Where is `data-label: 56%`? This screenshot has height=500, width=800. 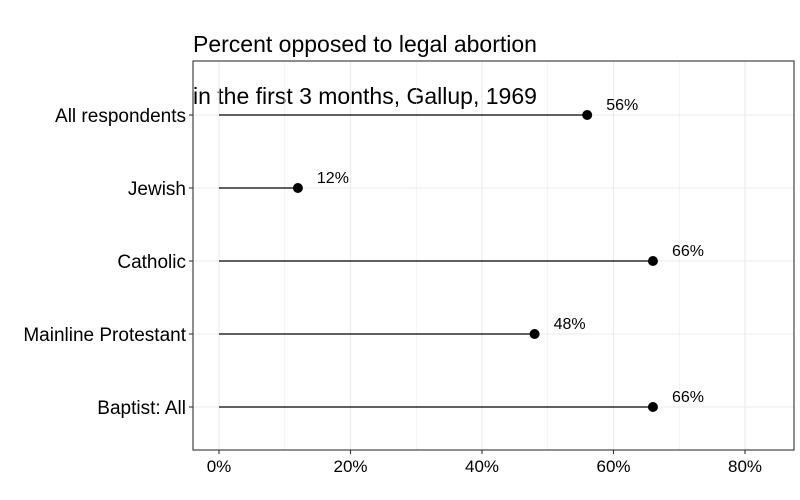
data-label: 56% is located at coordinates (622, 105).